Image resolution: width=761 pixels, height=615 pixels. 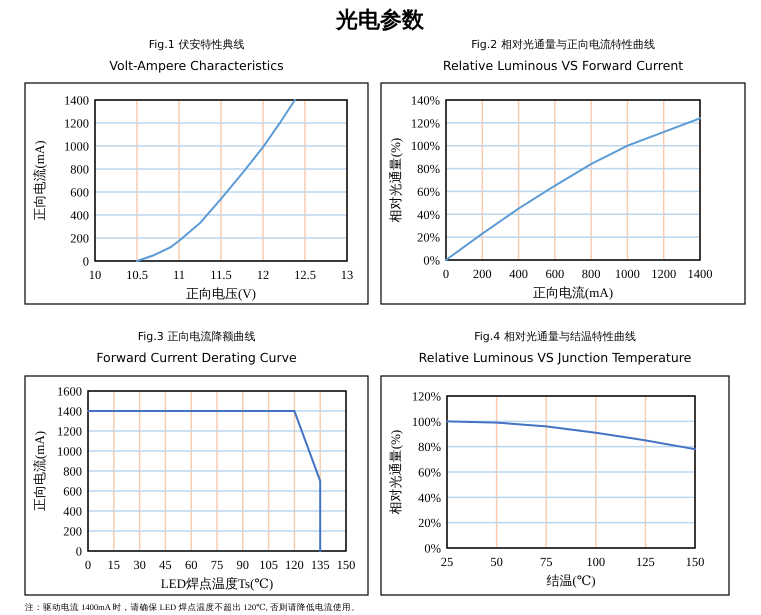 I want to click on x-tick-label: 25, so click(x=447, y=562).